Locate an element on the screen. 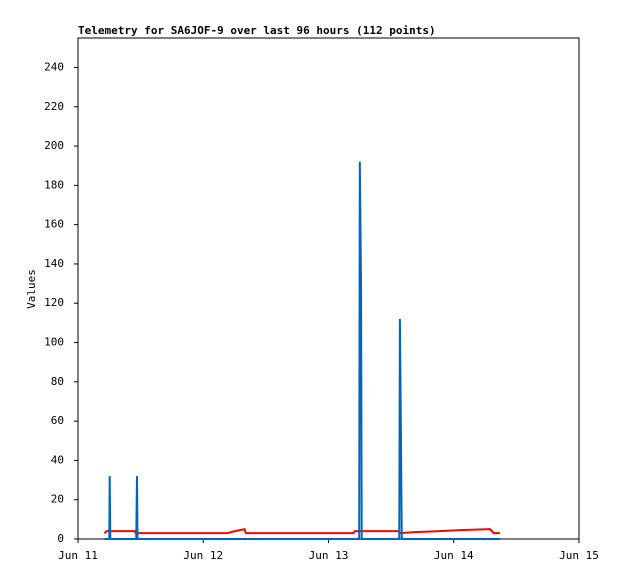  x-tick-label: Jun 15 is located at coordinates (579, 555).